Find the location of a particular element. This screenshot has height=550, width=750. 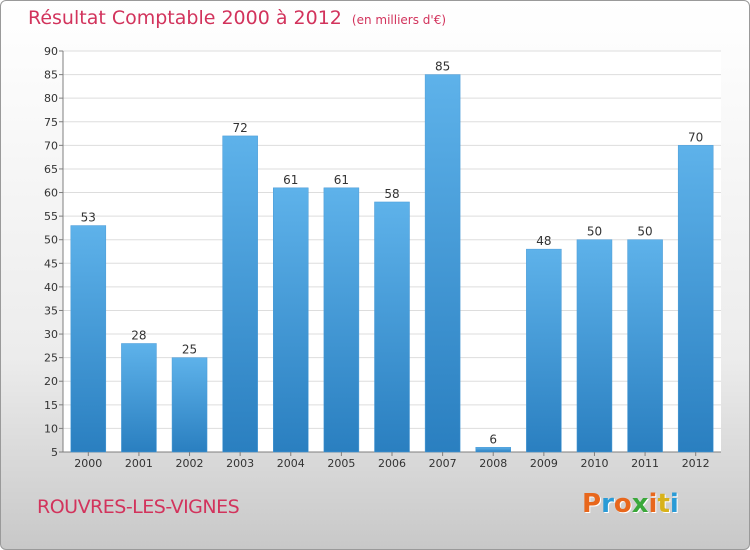

logo-letter: t is located at coordinates (663, 504).